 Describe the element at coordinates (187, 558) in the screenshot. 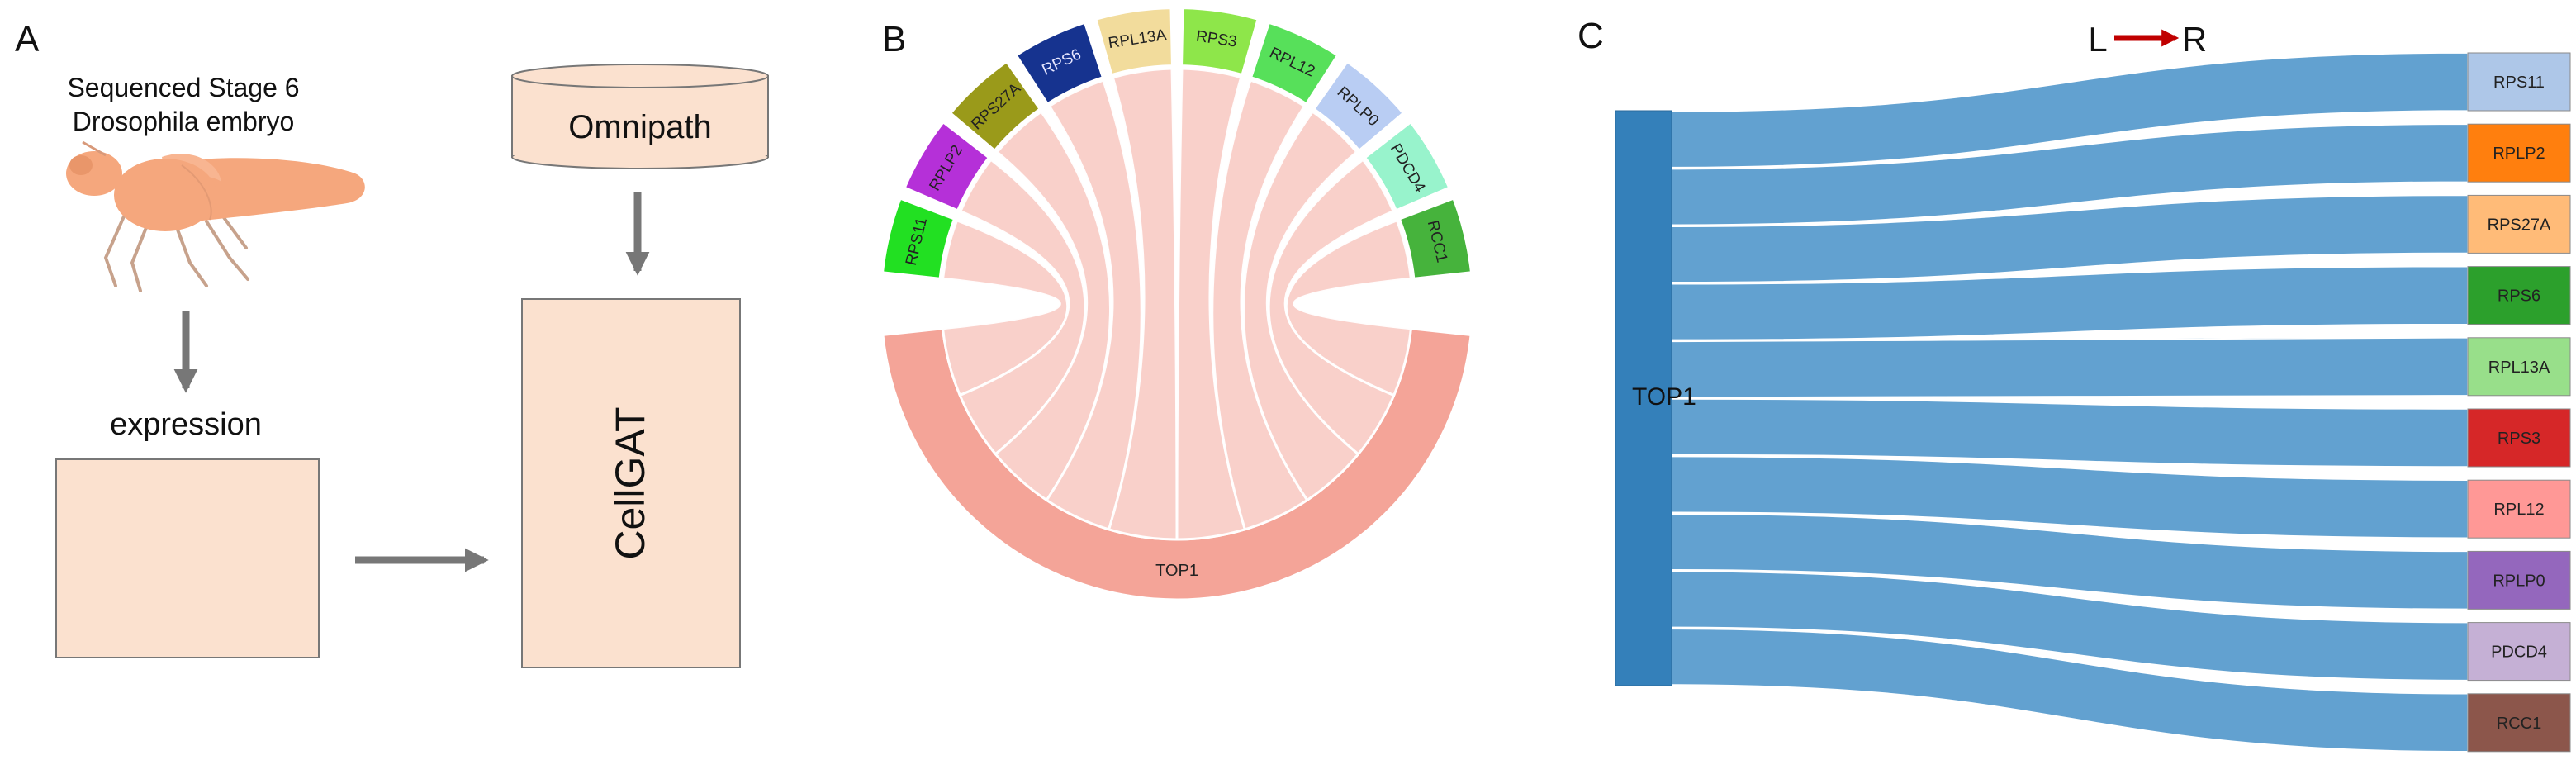

I see `expression-matrix-box` at that location.